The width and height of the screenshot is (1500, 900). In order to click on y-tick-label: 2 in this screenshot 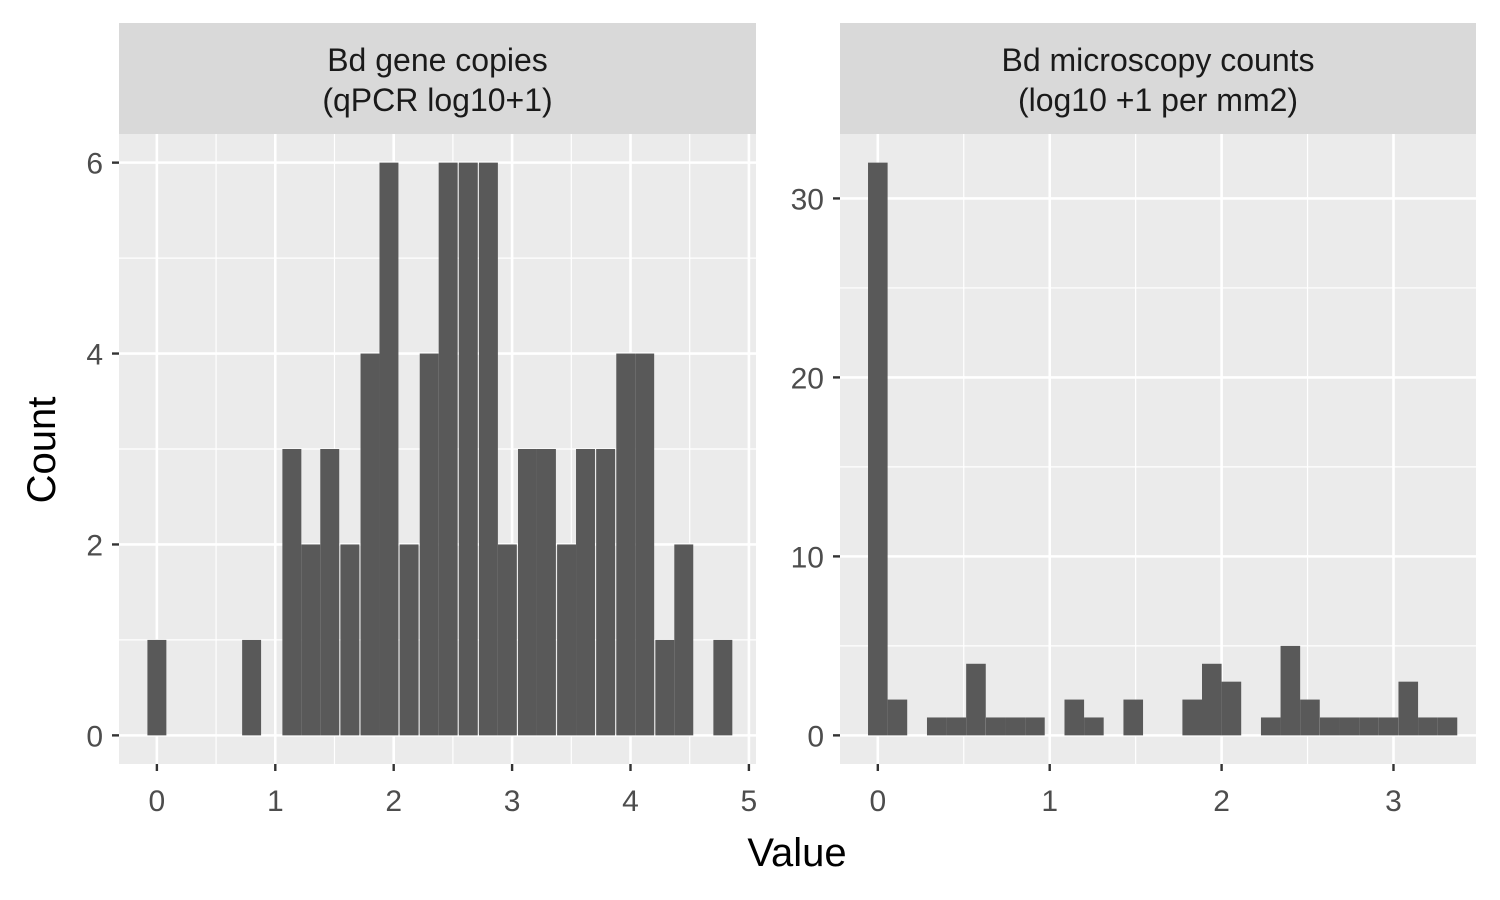, I will do `click(94, 545)`.